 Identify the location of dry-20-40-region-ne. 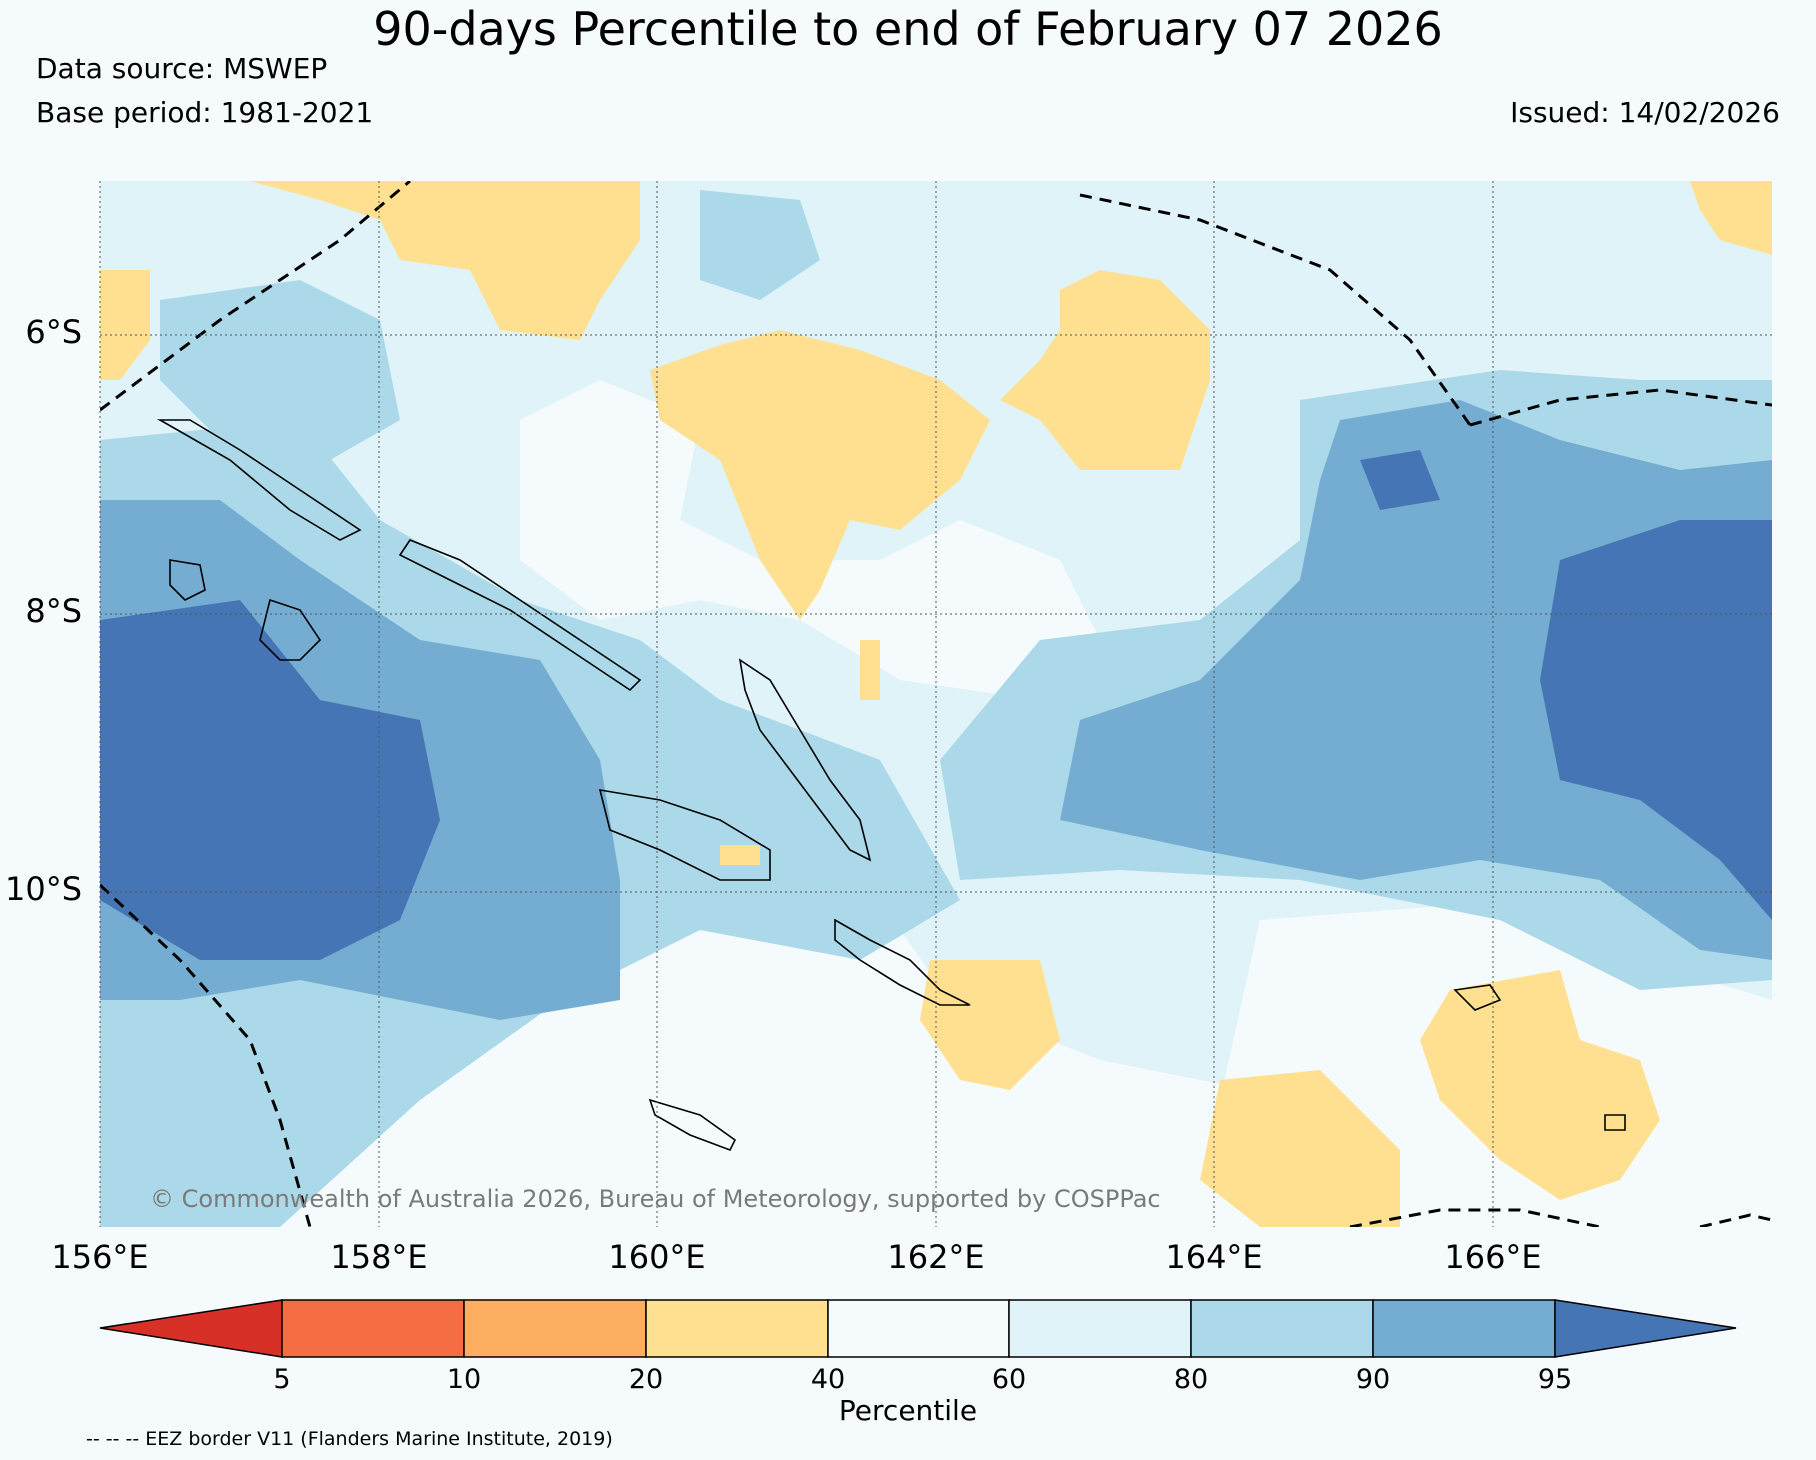
(1105, 370).